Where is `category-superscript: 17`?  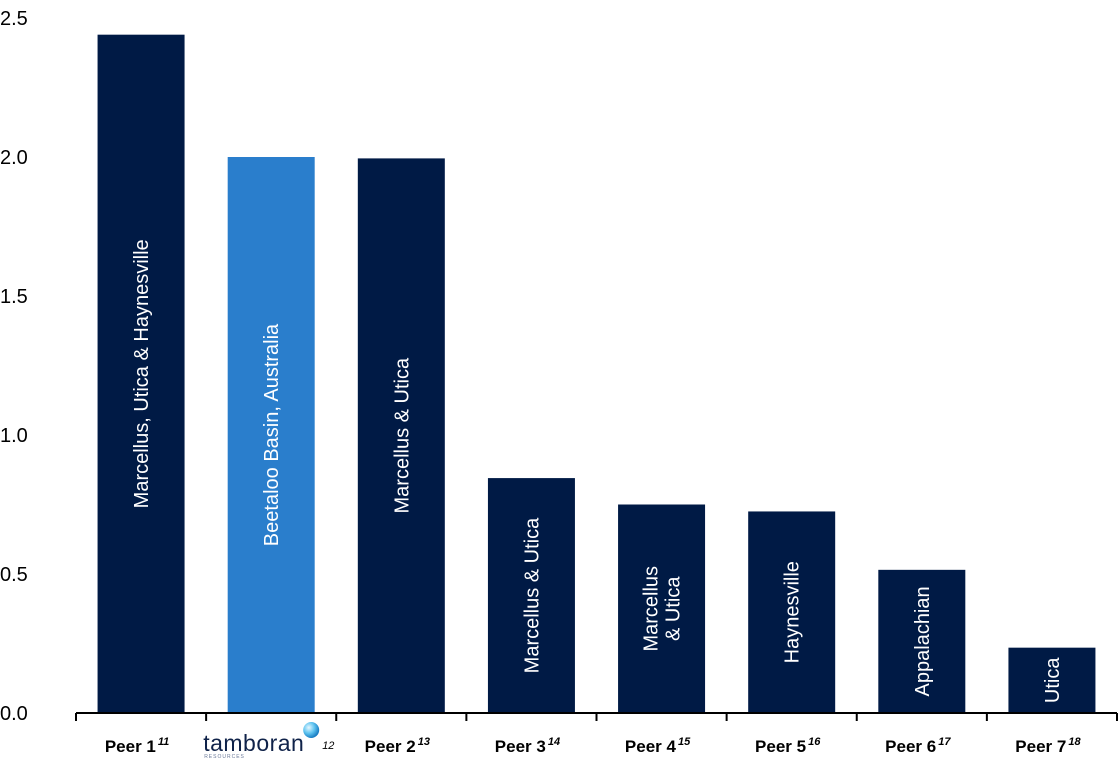 category-superscript: 17 is located at coordinates (944, 742).